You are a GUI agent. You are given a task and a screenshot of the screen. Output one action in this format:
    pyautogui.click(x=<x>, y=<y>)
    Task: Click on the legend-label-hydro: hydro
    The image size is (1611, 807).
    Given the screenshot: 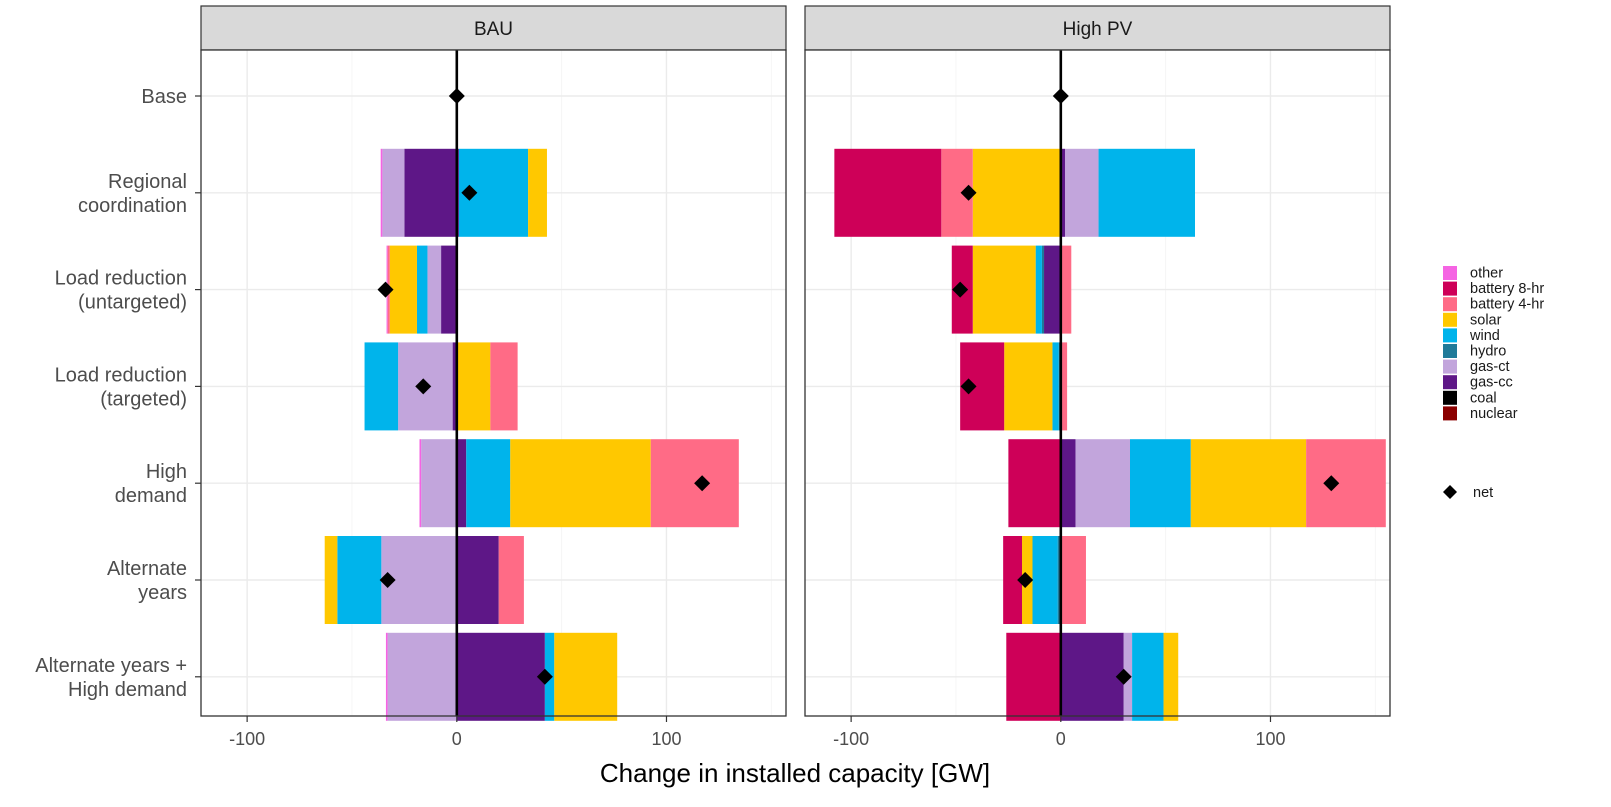 What is the action you would take?
    pyautogui.click(x=1488, y=352)
    